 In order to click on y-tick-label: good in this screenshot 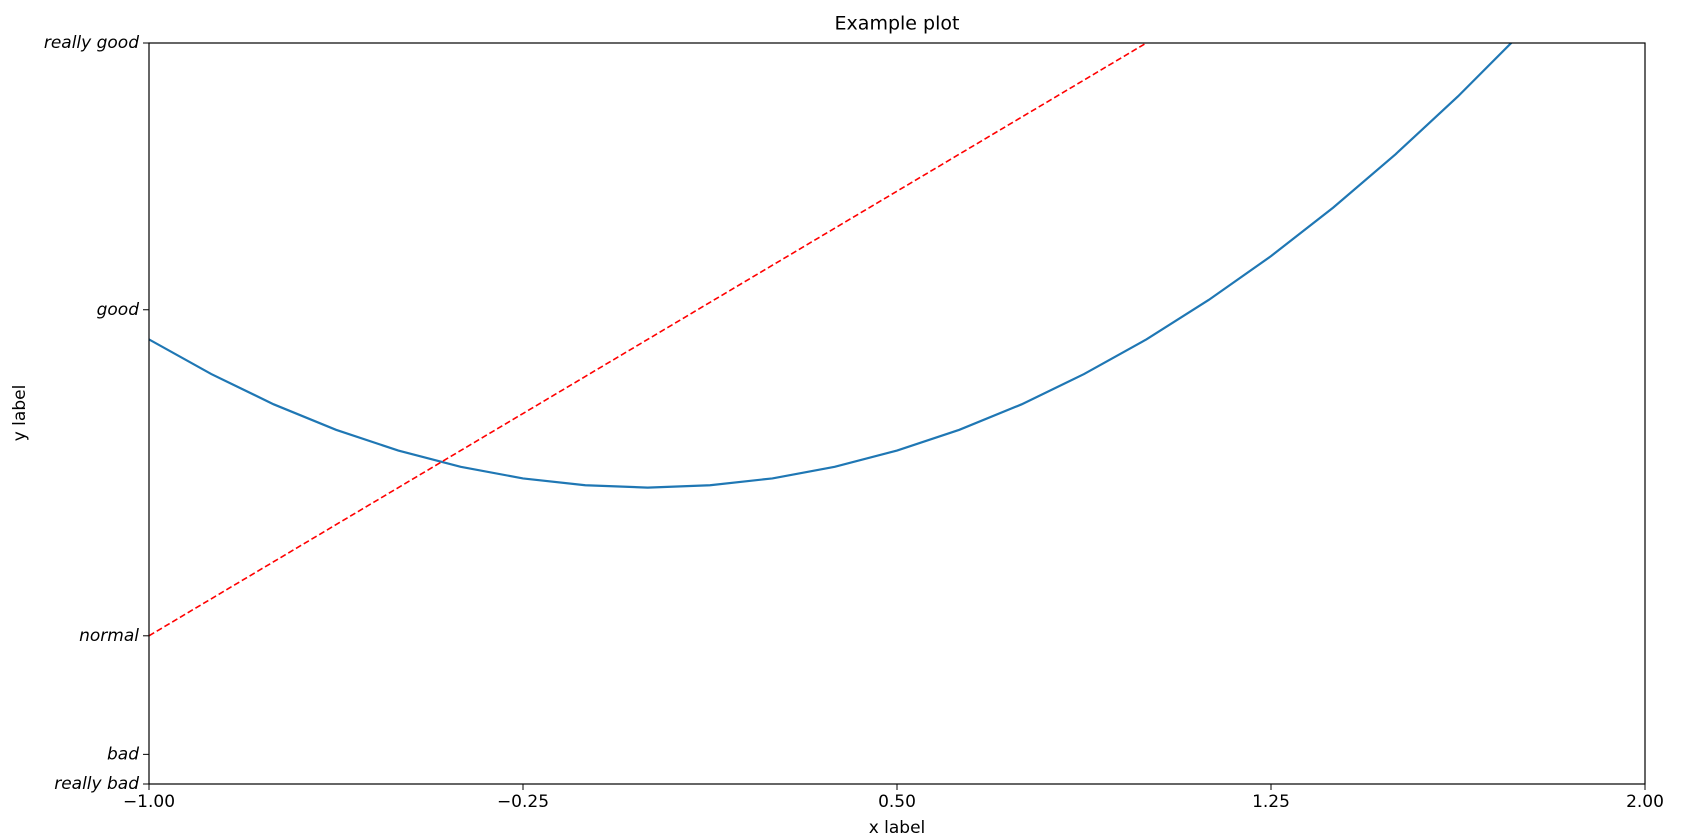, I will do `click(118, 310)`.